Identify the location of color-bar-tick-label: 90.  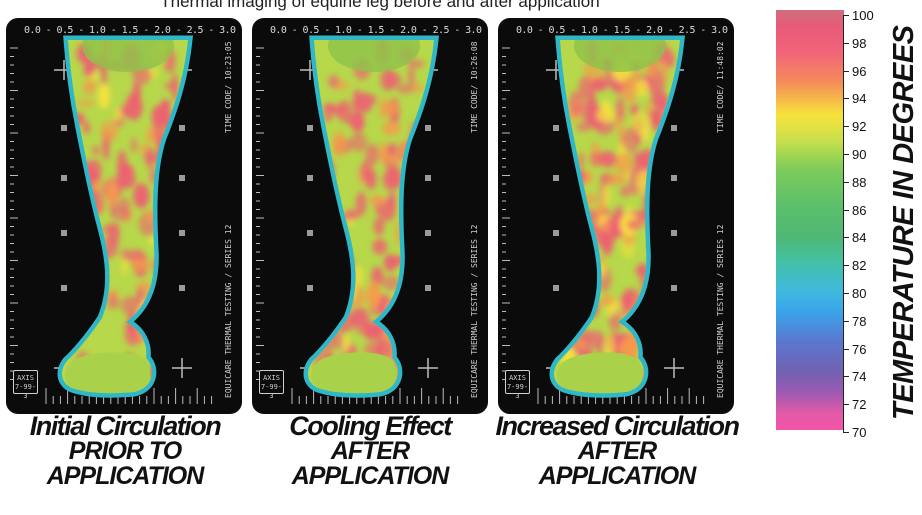
(859, 154).